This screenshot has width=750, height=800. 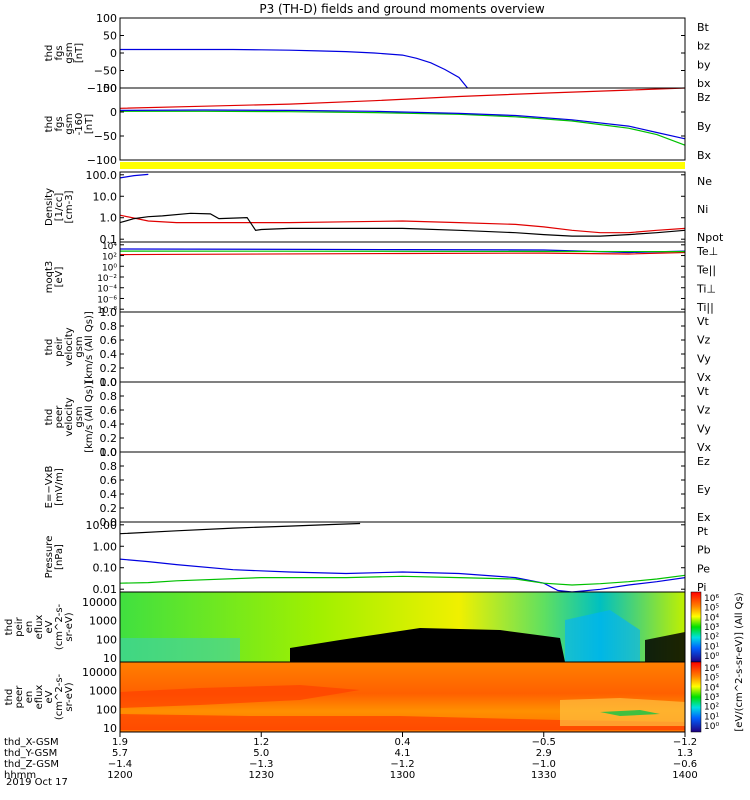 I want to click on legend-vx: Vx, so click(x=704, y=447).